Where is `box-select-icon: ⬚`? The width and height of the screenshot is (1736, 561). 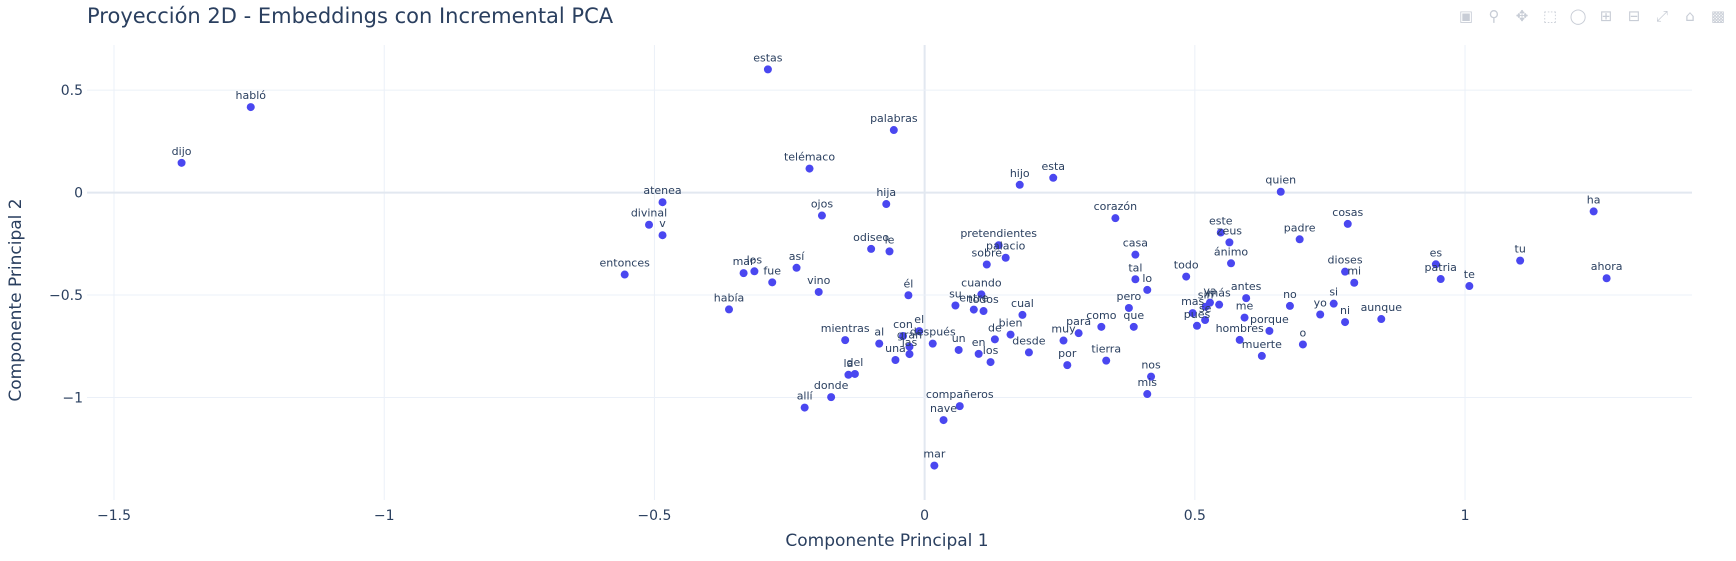 box-select-icon: ⬚ is located at coordinates (1550, 16).